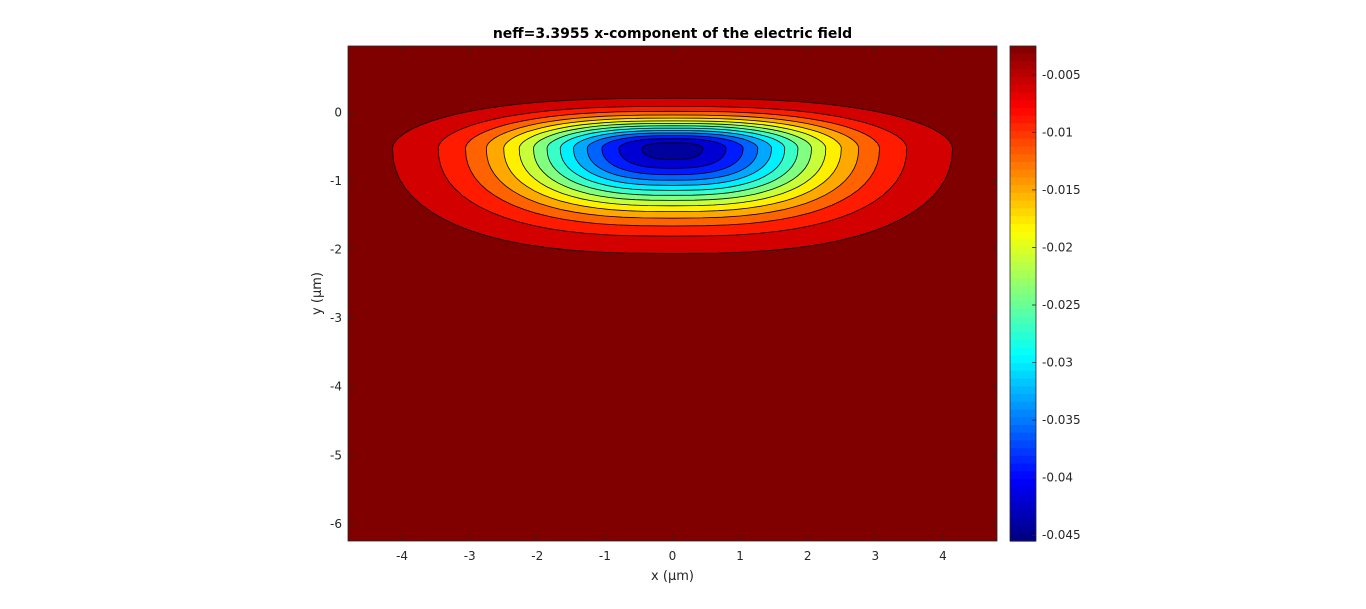 The height and width of the screenshot is (609, 1366). What do you see at coordinates (336, 455) in the screenshot?
I see `y-tick-label: -5` at bounding box center [336, 455].